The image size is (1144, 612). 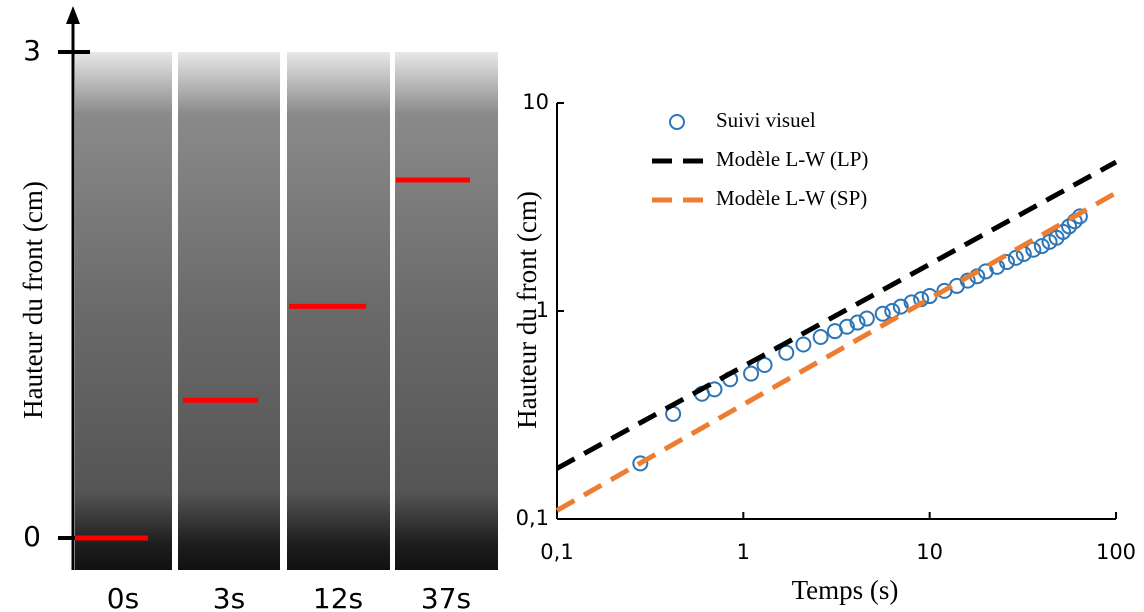 What do you see at coordinates (792, 159) in the screenshot?
I see `legend-label: Modèle L-W (LP)` at bounding box center [792, 159].